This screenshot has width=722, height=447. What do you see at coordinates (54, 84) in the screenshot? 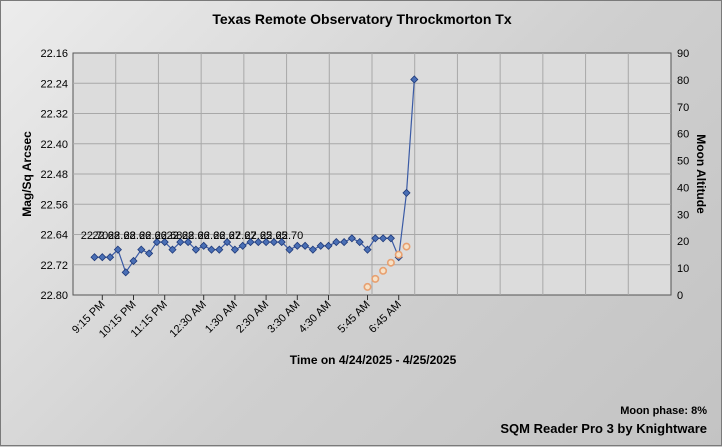
I see `y-tick-label: 22.24` at bounding box center [54, 84].